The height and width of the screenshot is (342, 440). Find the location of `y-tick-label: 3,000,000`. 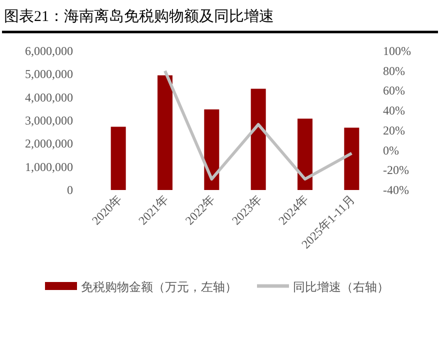

y-tick-label: 3,000,000 is located at coordinates (49, 121).